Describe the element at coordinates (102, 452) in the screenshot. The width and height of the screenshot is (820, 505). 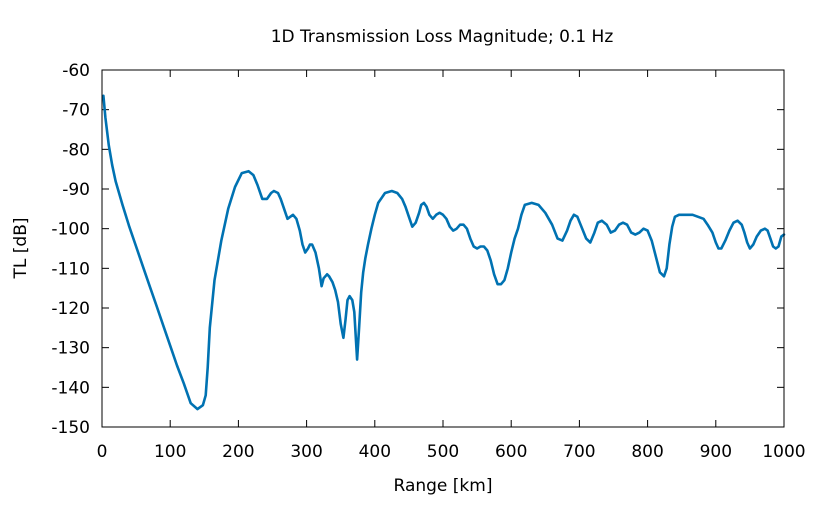
I see `x-tick-label: 0` at that location.